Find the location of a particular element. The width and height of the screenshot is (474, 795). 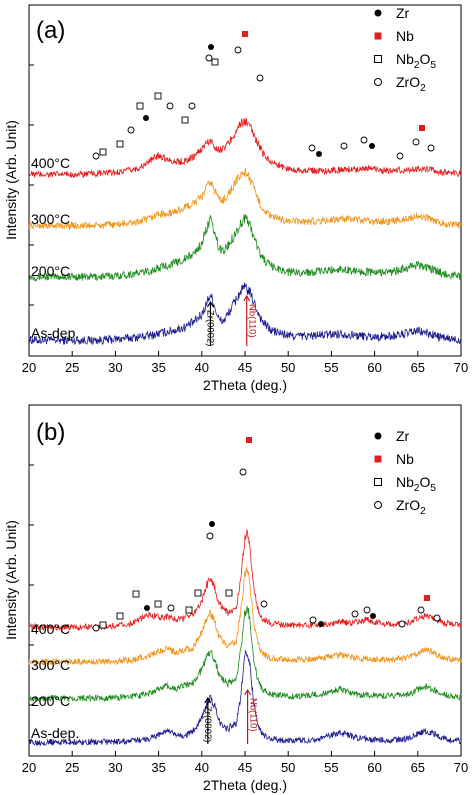

y-axis-title: Intensity (Arb. Unit) is located at coordinates (11, 580).